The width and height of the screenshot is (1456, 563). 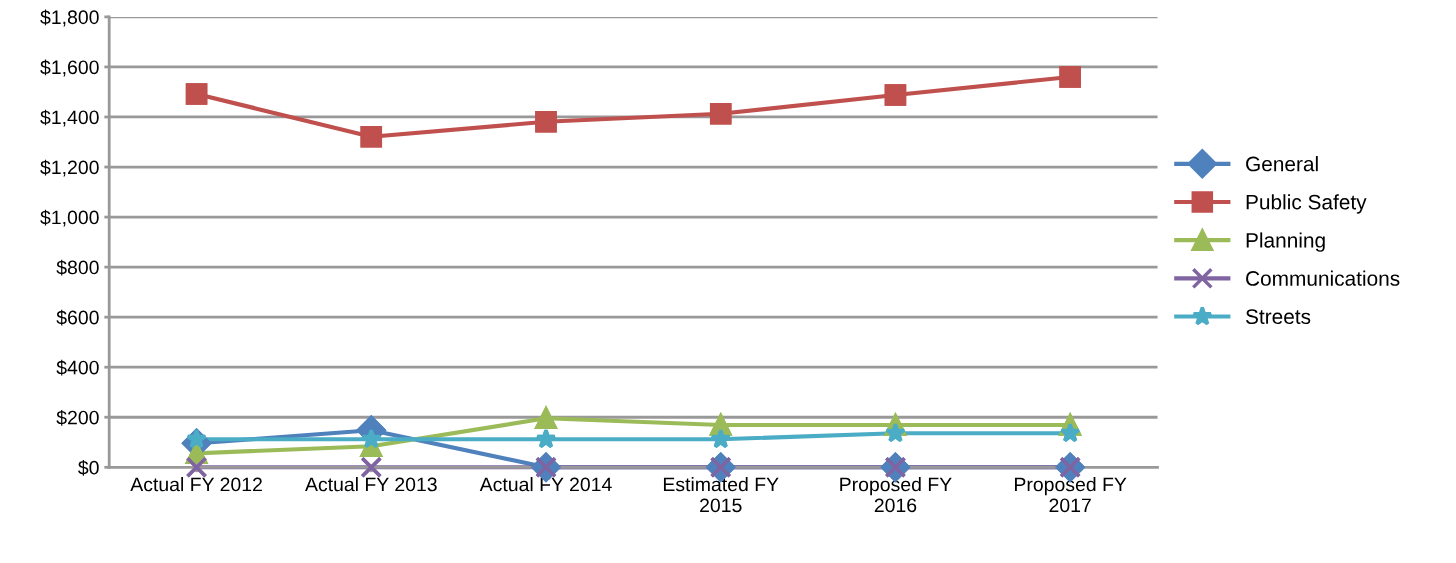 I want to click on y-tick-label: $600, so click(x=77, y=317).